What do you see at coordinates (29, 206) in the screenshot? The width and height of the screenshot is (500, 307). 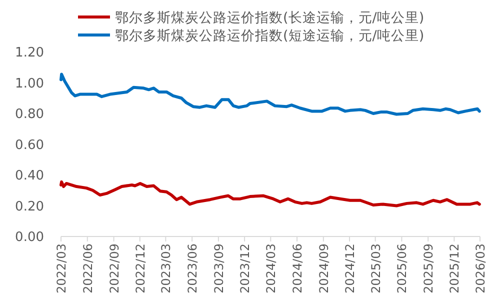 I see `y-tick-label: 0.20` at bounding box center [29, 206].